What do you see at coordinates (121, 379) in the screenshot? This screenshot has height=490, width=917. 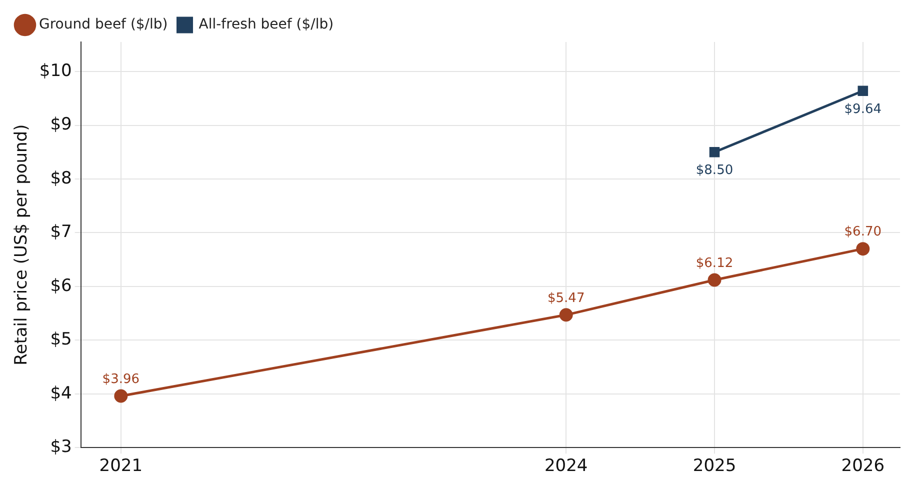 I see `data-label: $3.96` at bounding box center [121, 379].